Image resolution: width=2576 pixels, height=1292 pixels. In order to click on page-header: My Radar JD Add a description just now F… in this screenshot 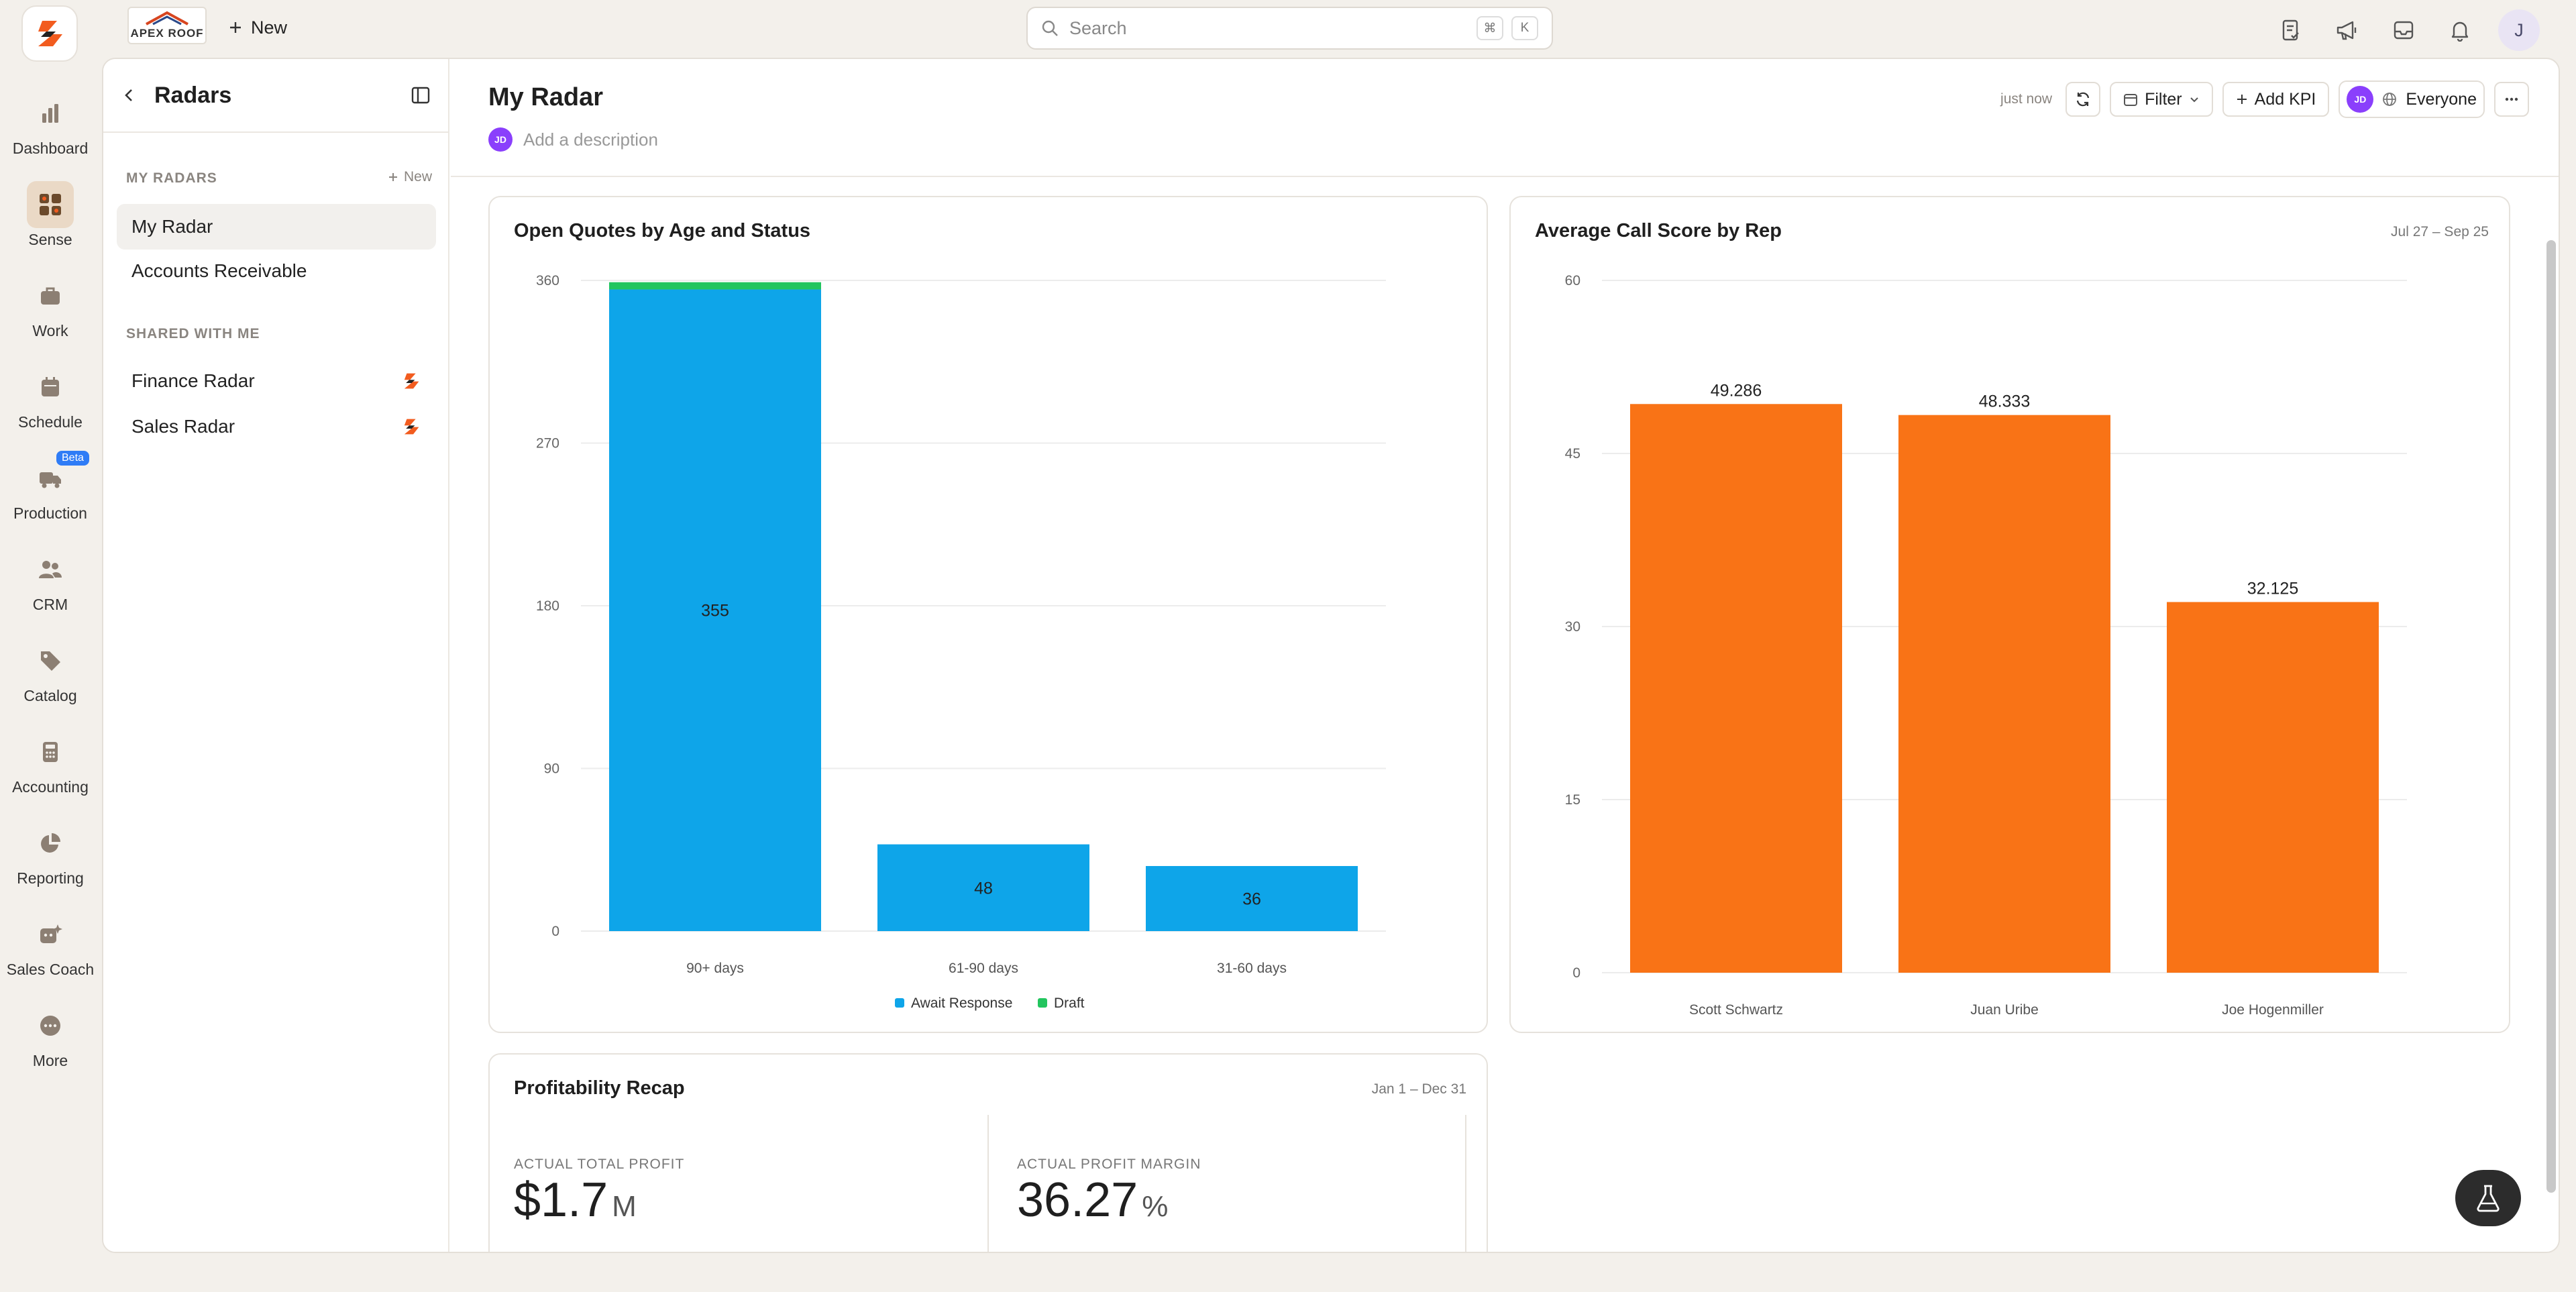, I will do `click(1505, 118)`.